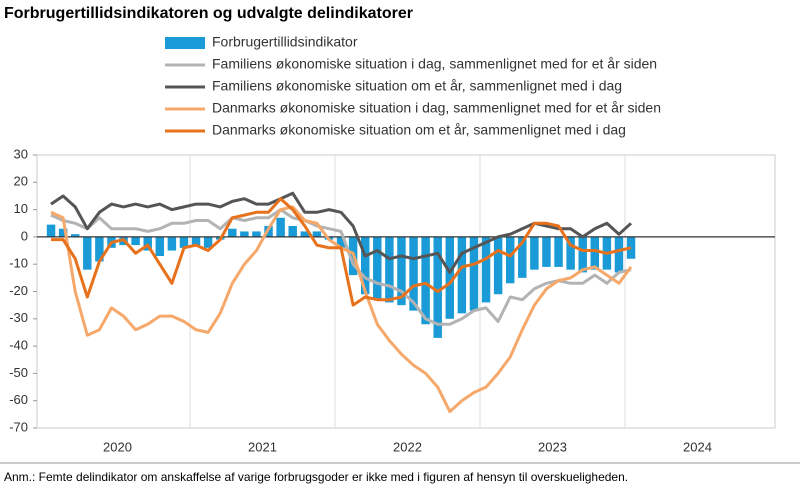  Describe the element at coordinates (21, 208) in the screenshot. I see `y-tick-label: 10` at that location.